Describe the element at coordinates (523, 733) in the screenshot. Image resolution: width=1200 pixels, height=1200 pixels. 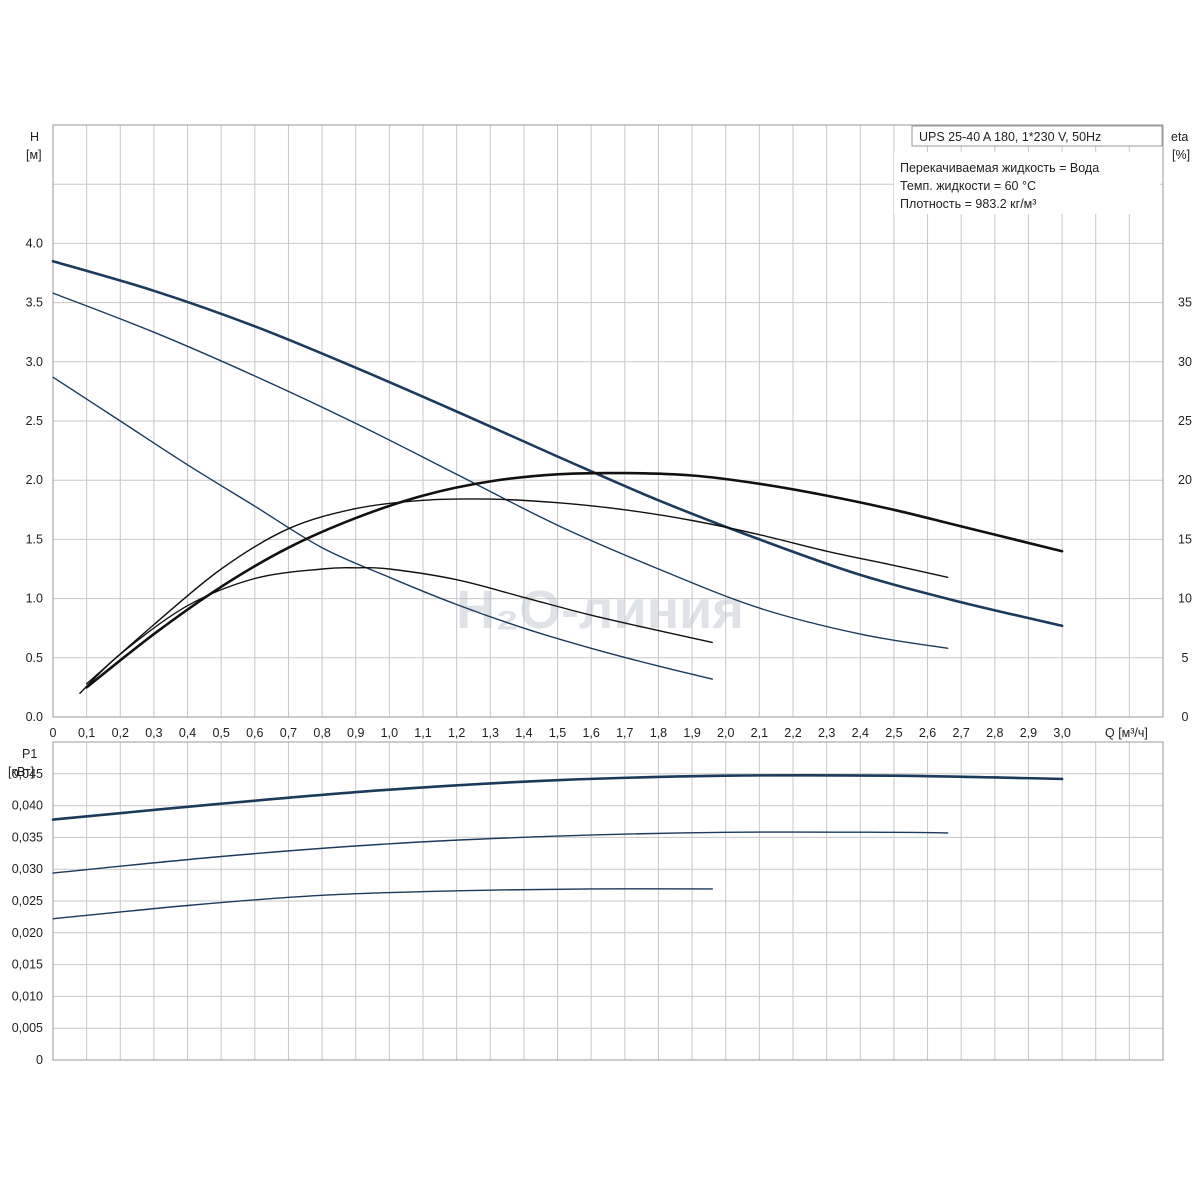
I see `x-tick-label: 1,4` at that location.